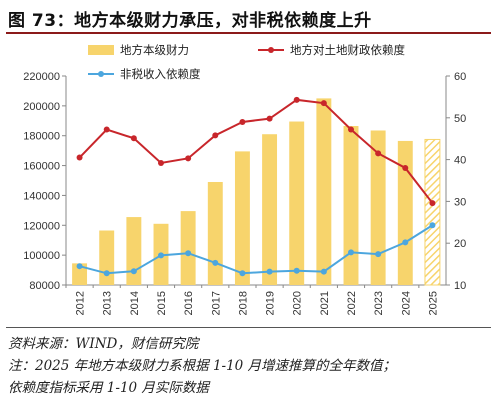 The height and width of the screenshot is (400, 497). Describe the element at coordinates (405, 212) in the screenshot. I see `bar-2024` at that location.